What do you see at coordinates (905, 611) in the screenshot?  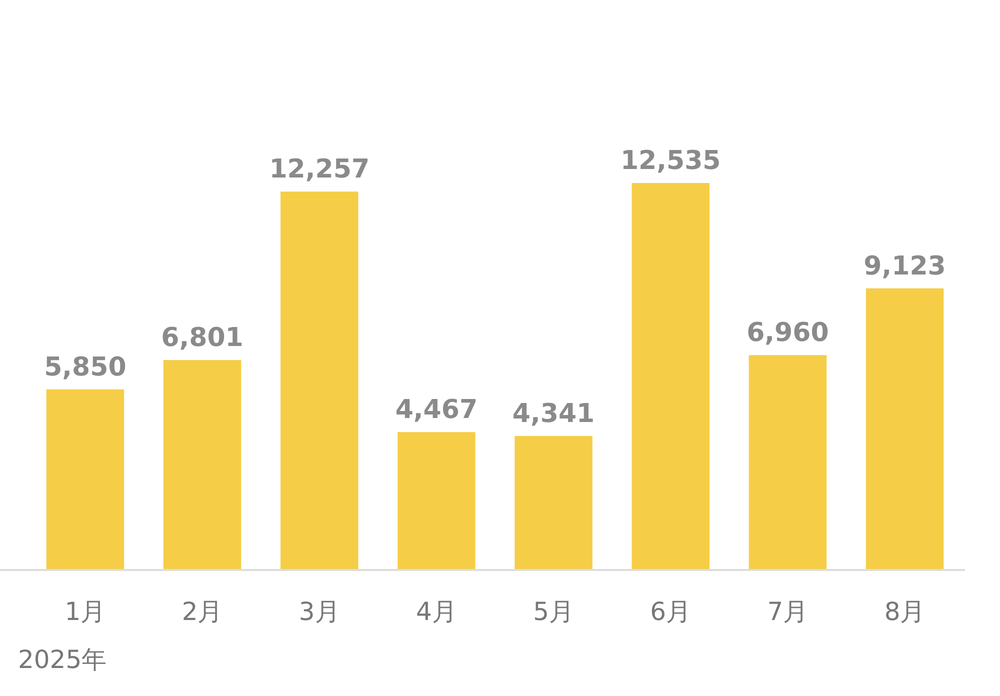 I see `x-tick-label: 8月` at bounding box center [905, 611].